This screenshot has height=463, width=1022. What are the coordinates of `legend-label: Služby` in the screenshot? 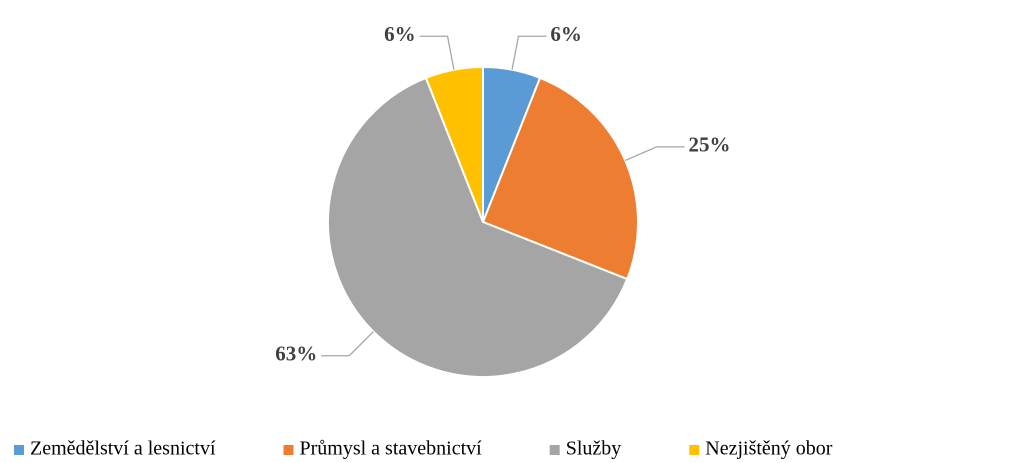 It's located at (594, 449).